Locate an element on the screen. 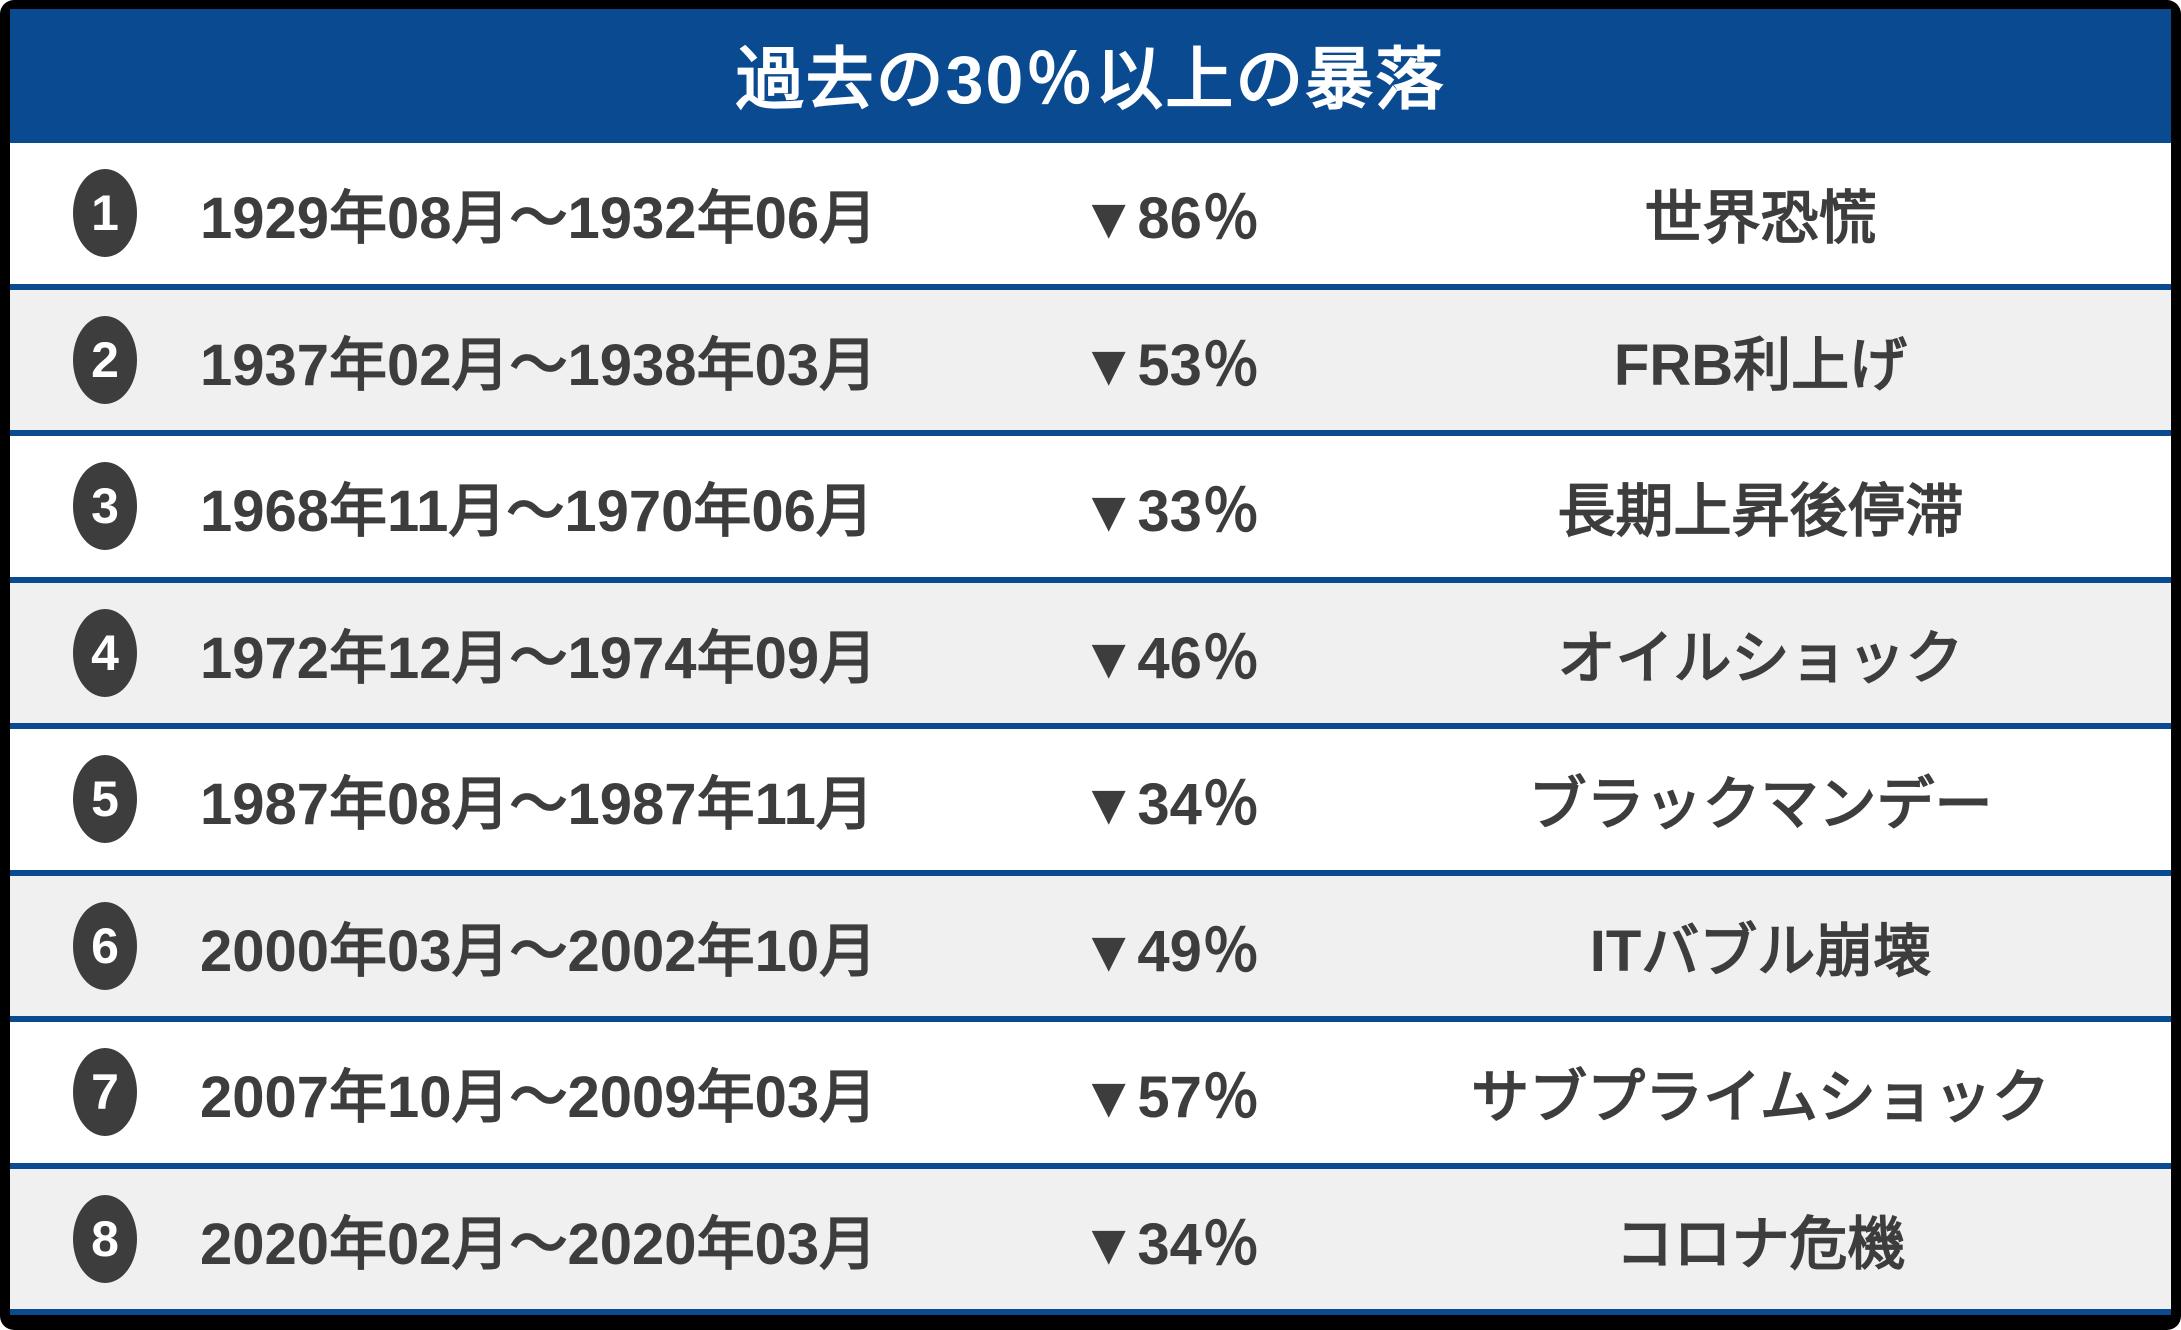  row-number-cell: 8 is located at coordinates (105, 1238).